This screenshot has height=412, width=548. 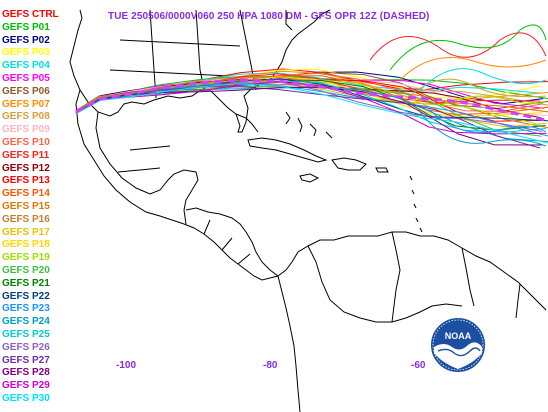 I want to click on legend-item: GEFS P11, so click(x=26, y=155).